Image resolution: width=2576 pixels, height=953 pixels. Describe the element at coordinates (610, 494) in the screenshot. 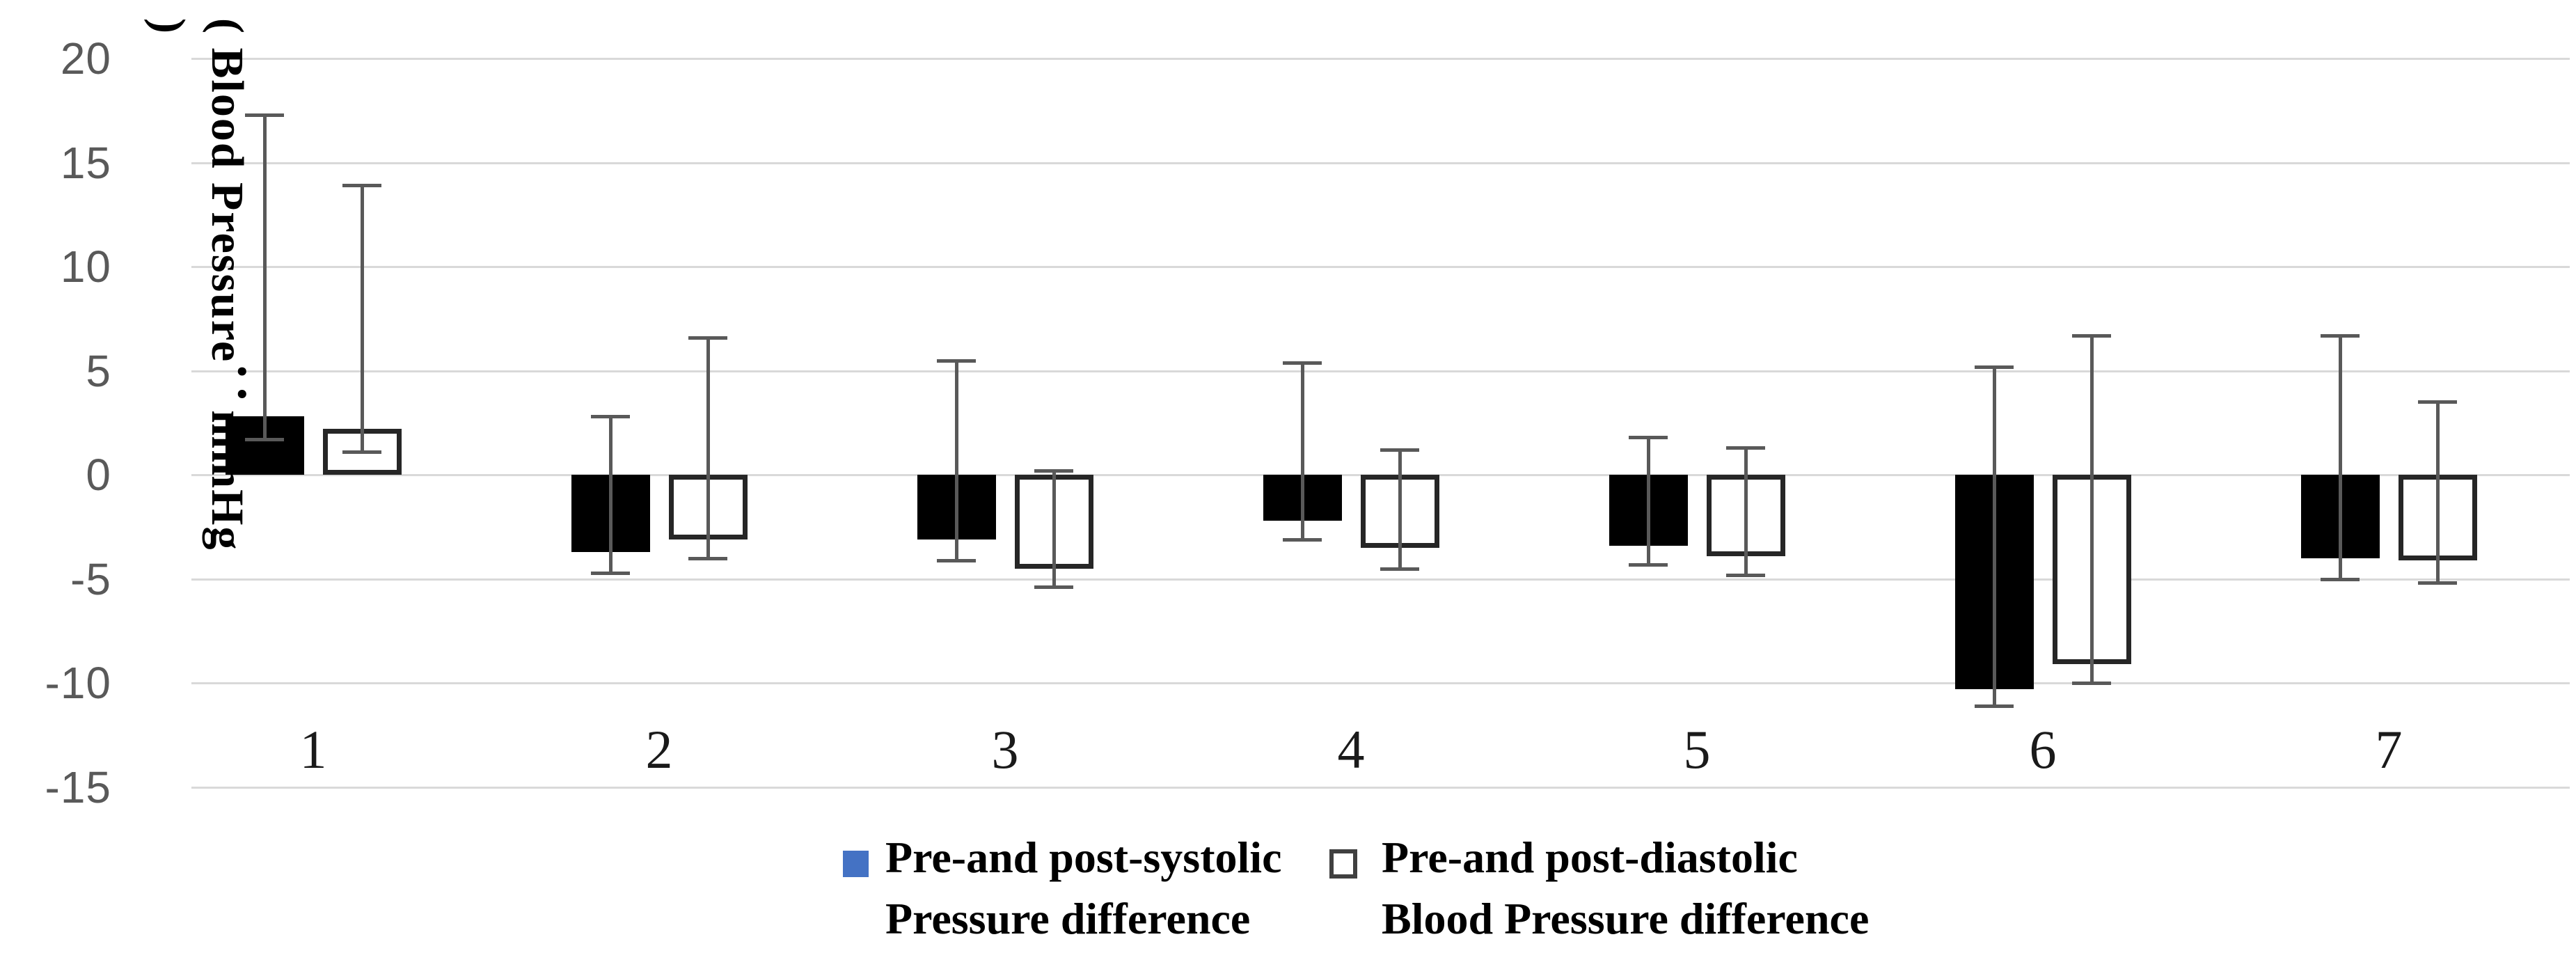

I see `error-bar-systolic-cat2` at that location.